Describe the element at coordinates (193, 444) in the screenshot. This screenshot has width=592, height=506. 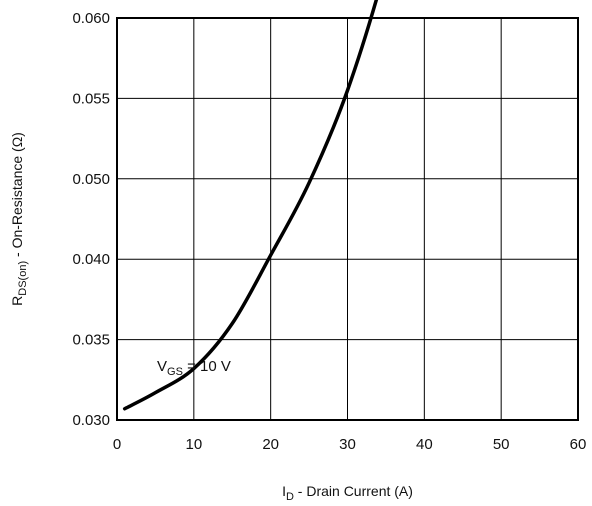
I see `x-tick-label: 10` at that location.